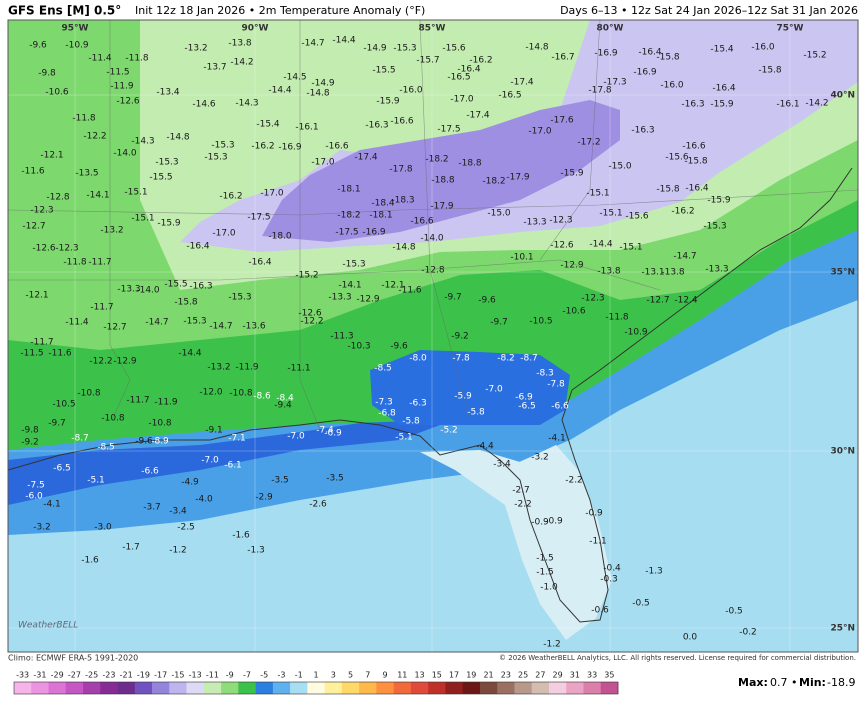  What do you see at coordinates (142, 142) in the screenshot?
I see `station-value: -14.3` at bounding box center [142, 142].